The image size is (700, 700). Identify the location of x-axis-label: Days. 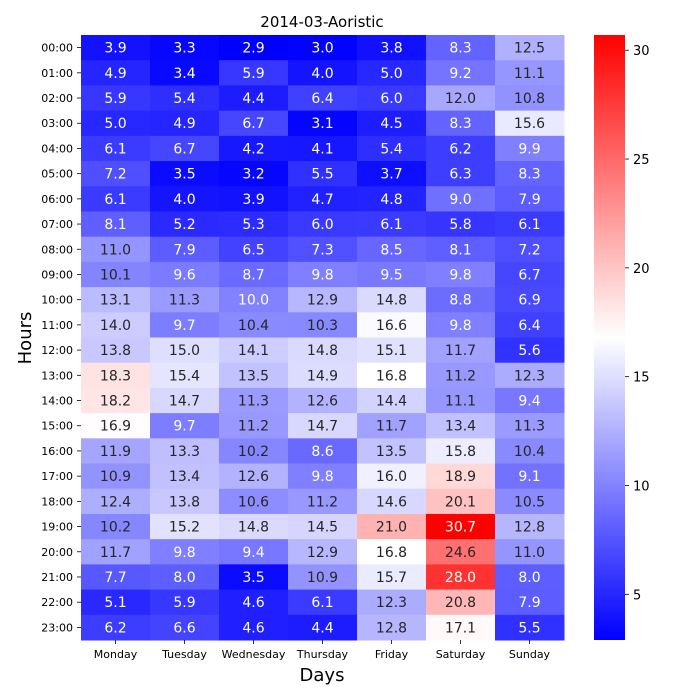
(322, 675).